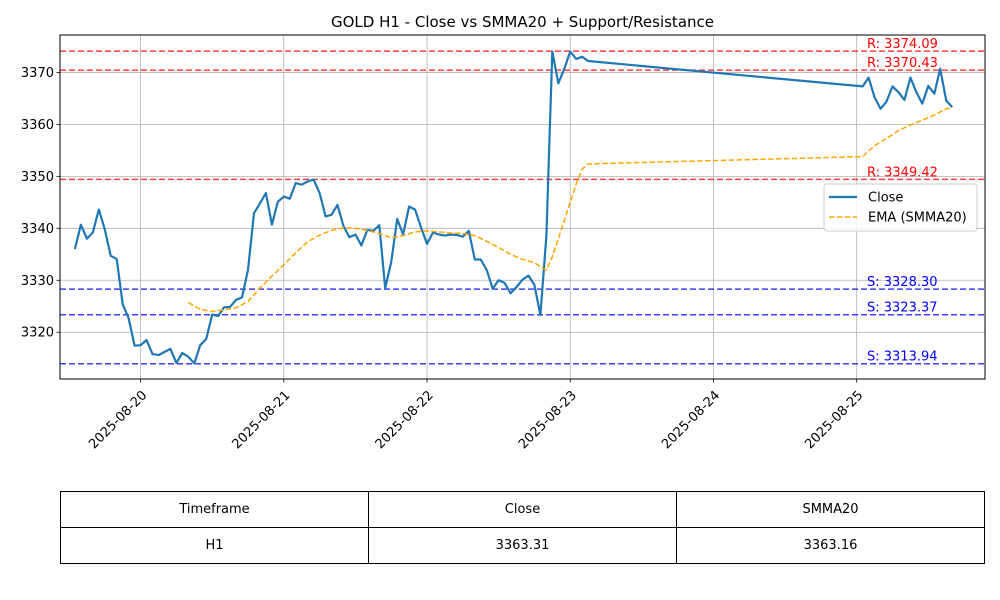 Image resolution: width=1000 pixels, height=600 pixels. I want to click on x-tick-label: 2025-08-24, so click(691, 420).